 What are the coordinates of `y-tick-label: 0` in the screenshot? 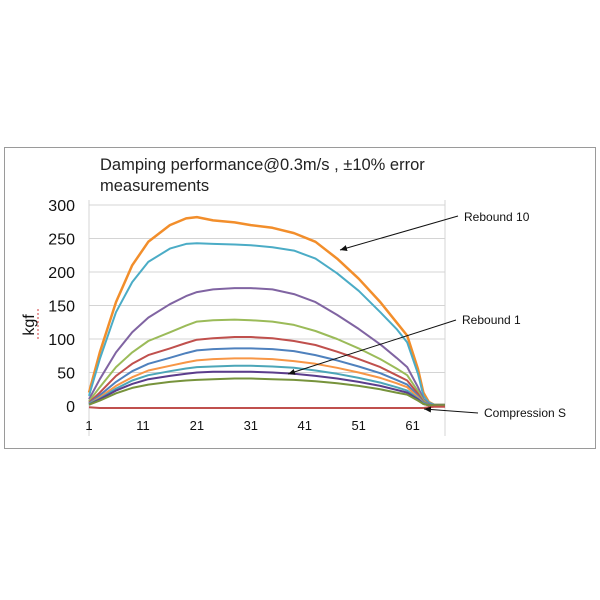 It's located at (70, 407).